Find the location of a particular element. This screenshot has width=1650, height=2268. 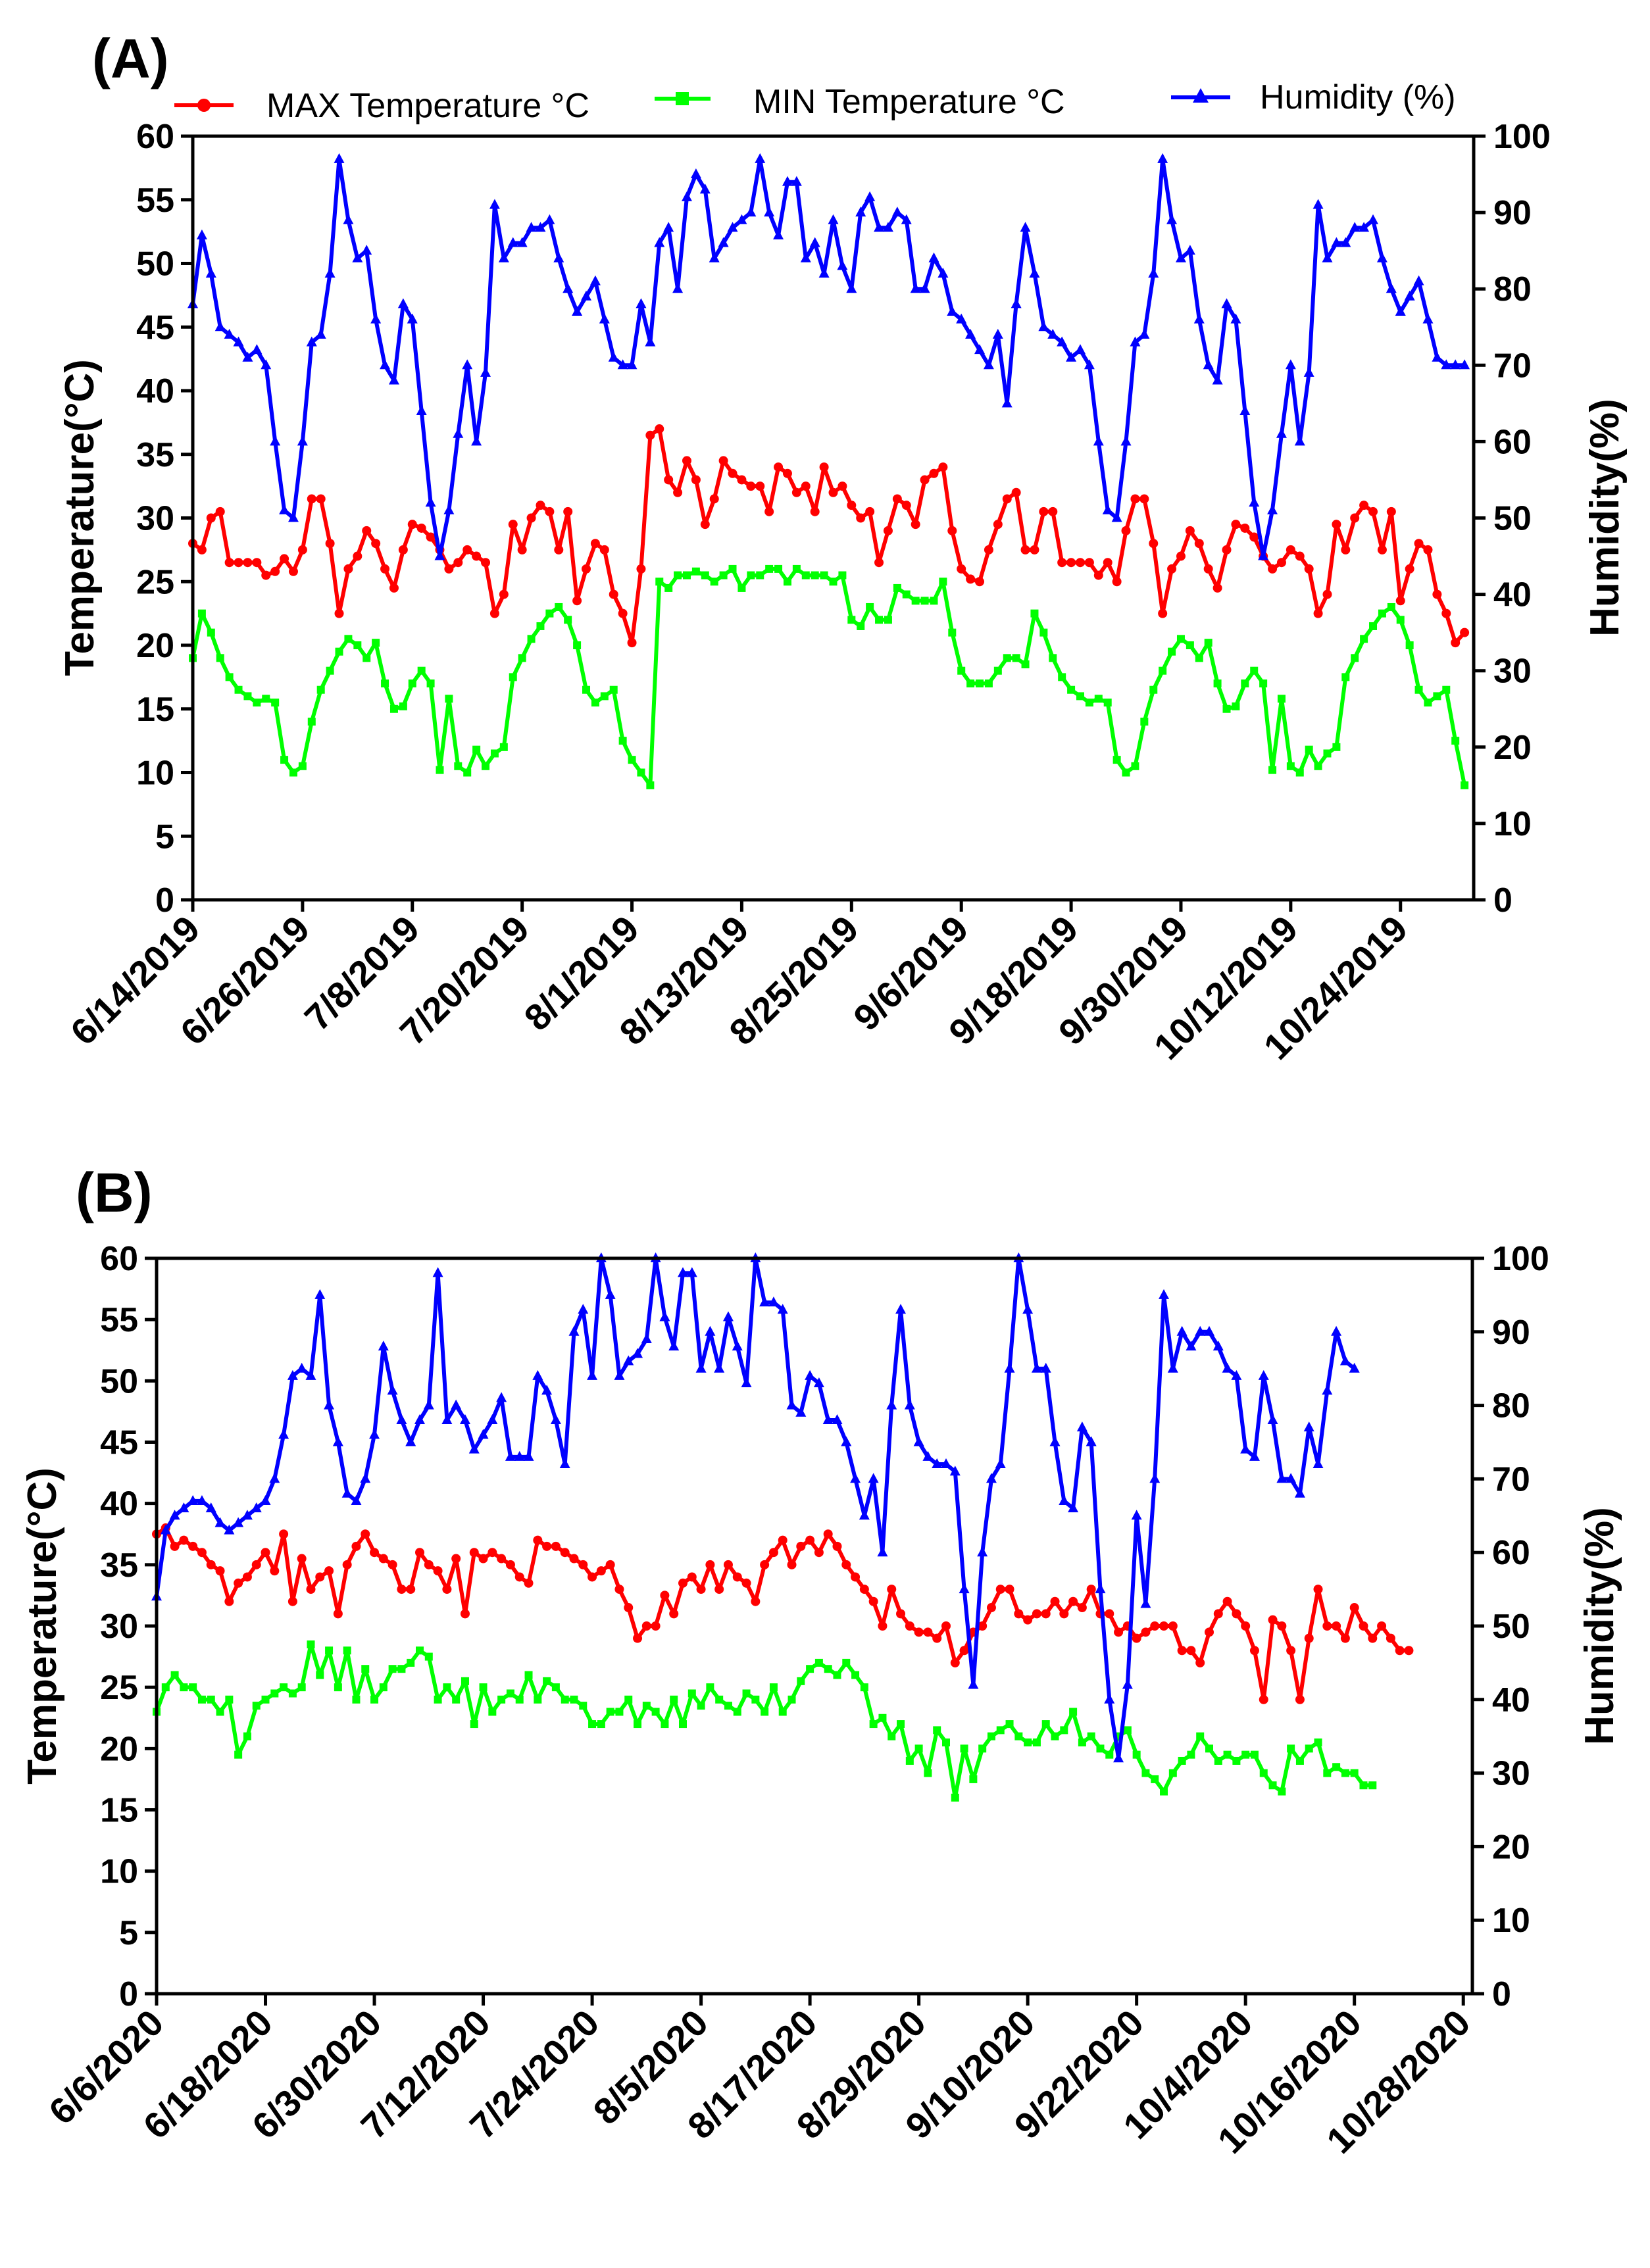

y-right-tick-label: 100 is located at coordinates (1522, 137).